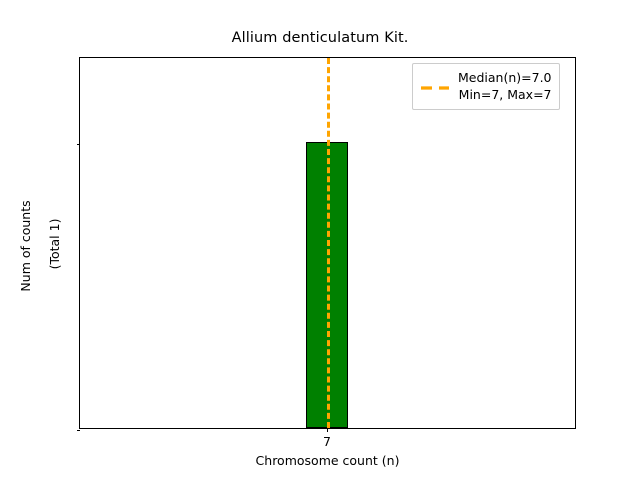 The width and height of the screenshot is (640, 480). What do you see at coordinates (505, 94) in the screenshot?
I see `legend-label-minmax: Min=7, Max=7` at bounding box center [505, 94].